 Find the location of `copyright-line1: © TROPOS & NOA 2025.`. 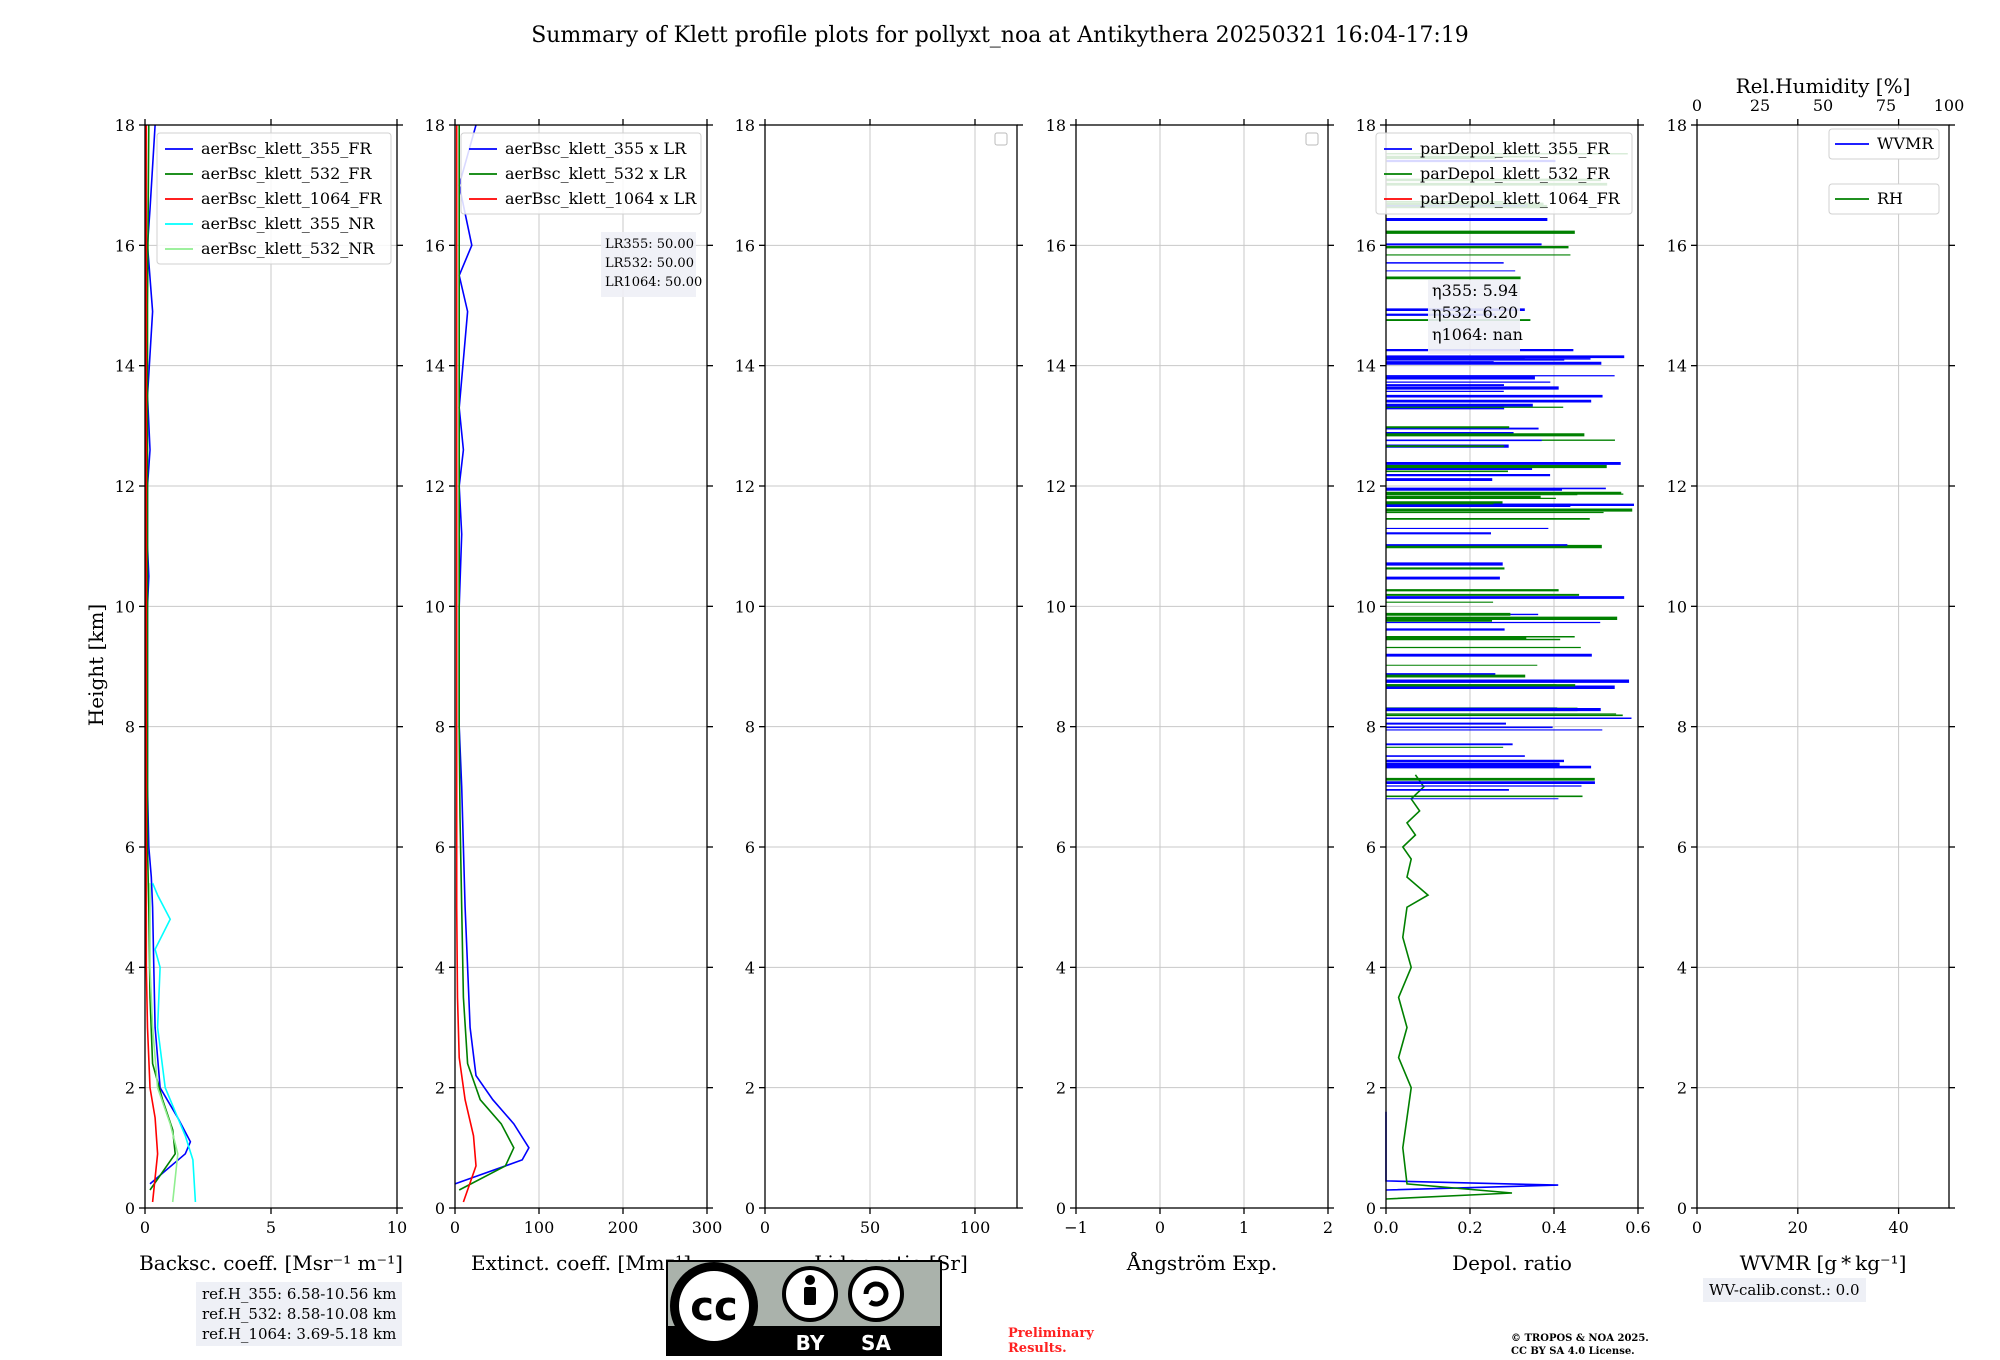

copyright-line1: © TROPOS & NOA 2025. is located at coordinates (1580, 1338).